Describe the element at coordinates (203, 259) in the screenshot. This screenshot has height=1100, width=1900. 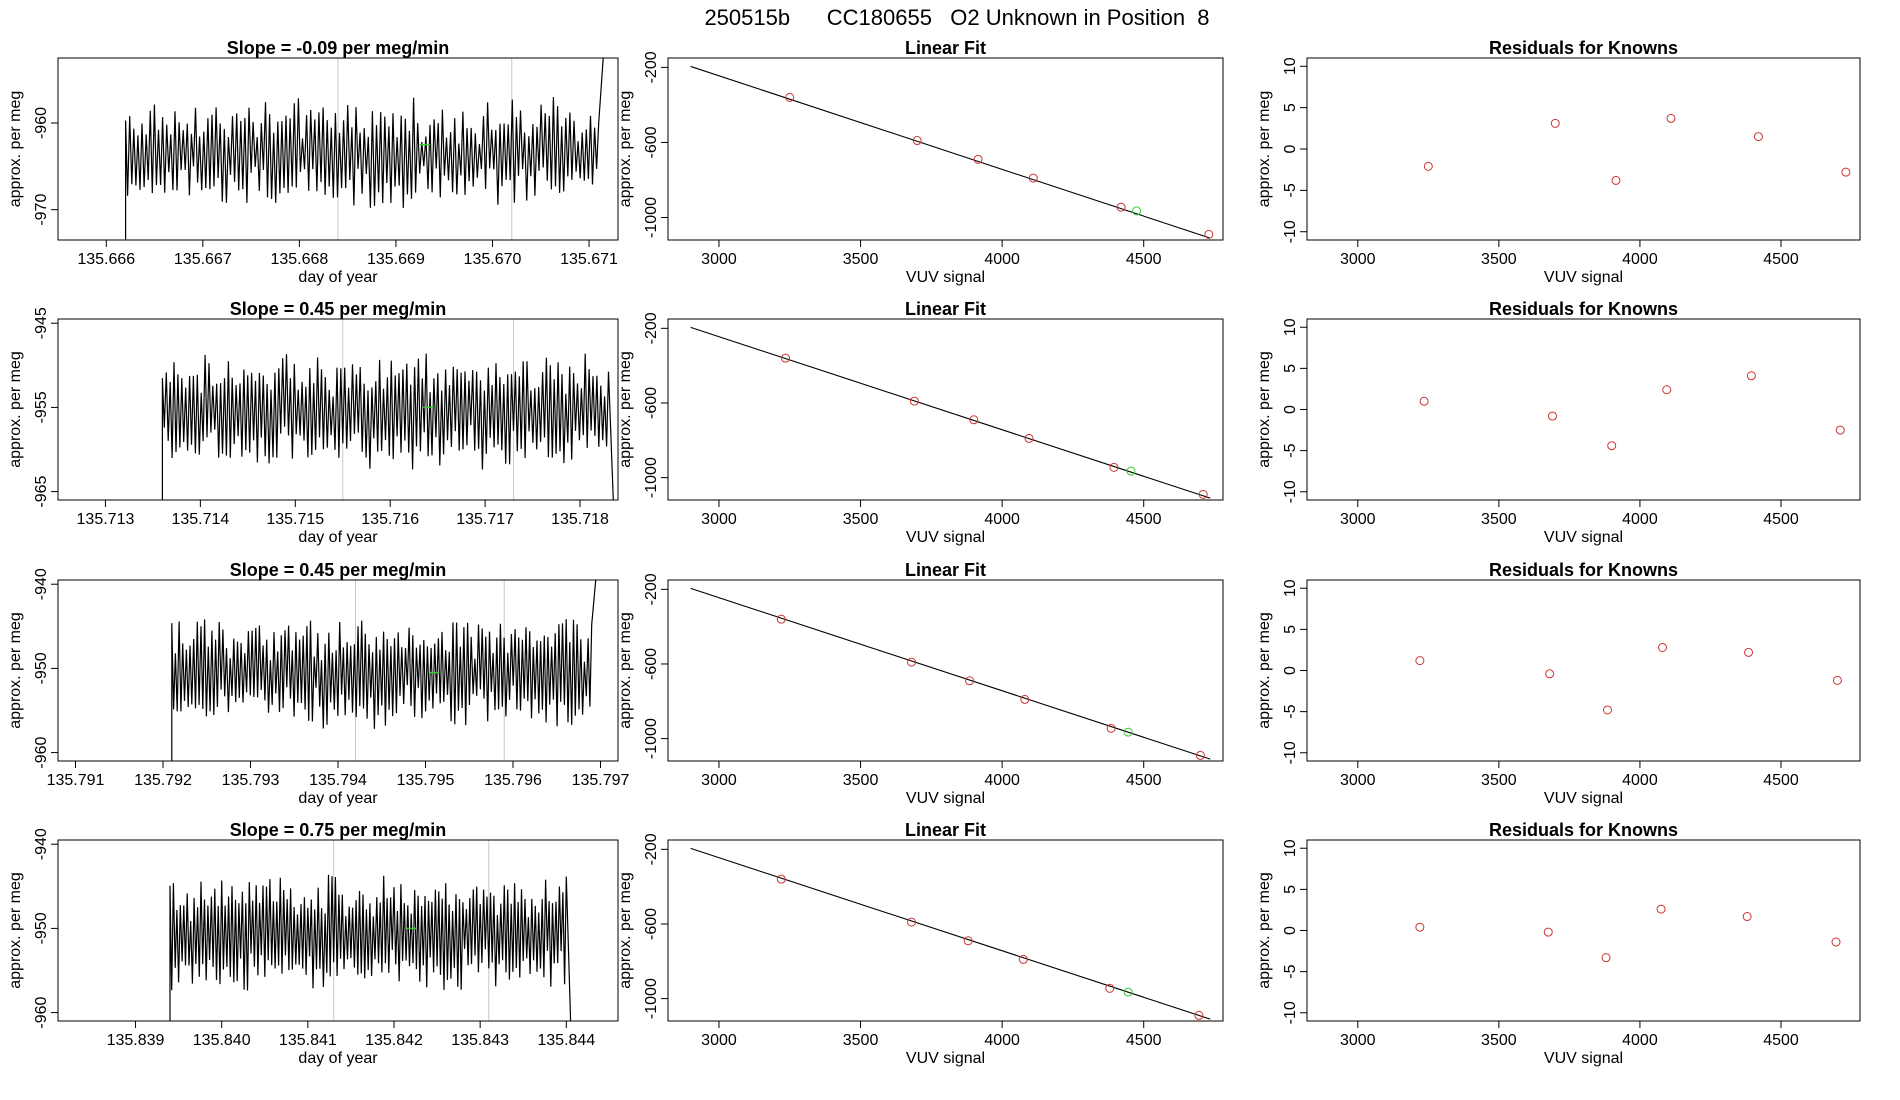
I see `x-tick-label: 135.667` at that location.